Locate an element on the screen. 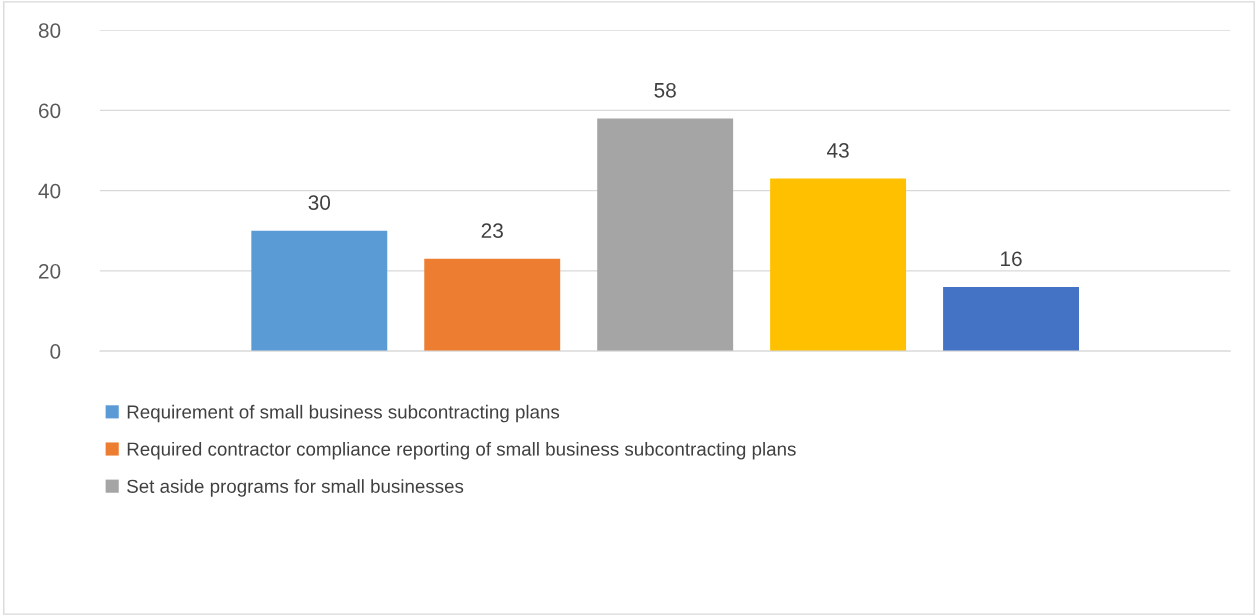  y-tick-label: 40 is located at coordinates (49, 191).